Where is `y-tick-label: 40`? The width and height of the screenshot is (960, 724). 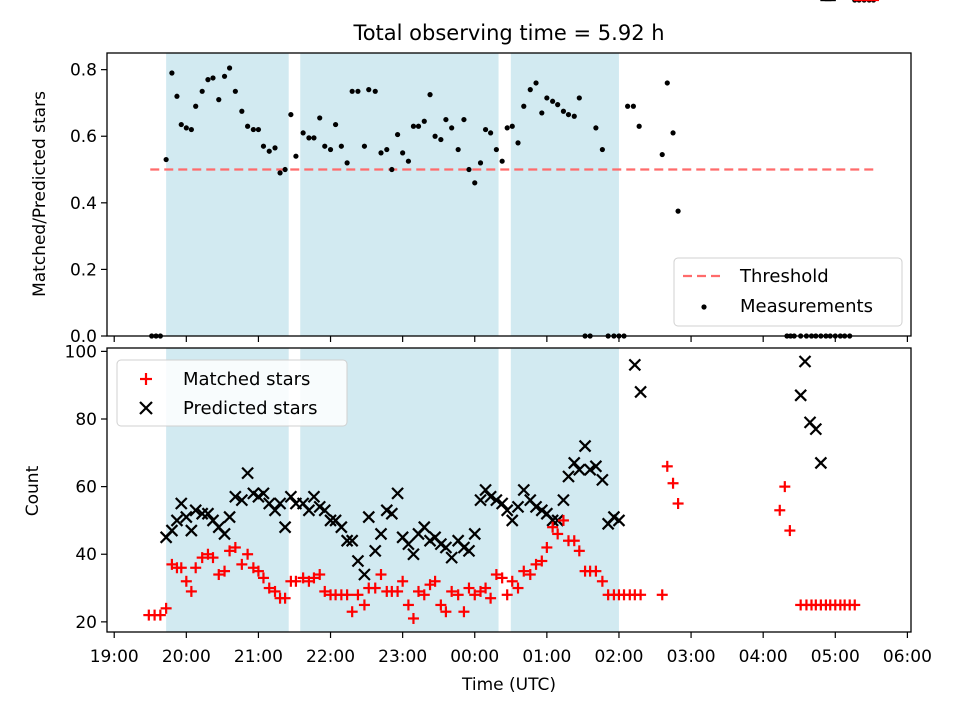 y-tick-label: 40 is located at coordinates (86, 555).